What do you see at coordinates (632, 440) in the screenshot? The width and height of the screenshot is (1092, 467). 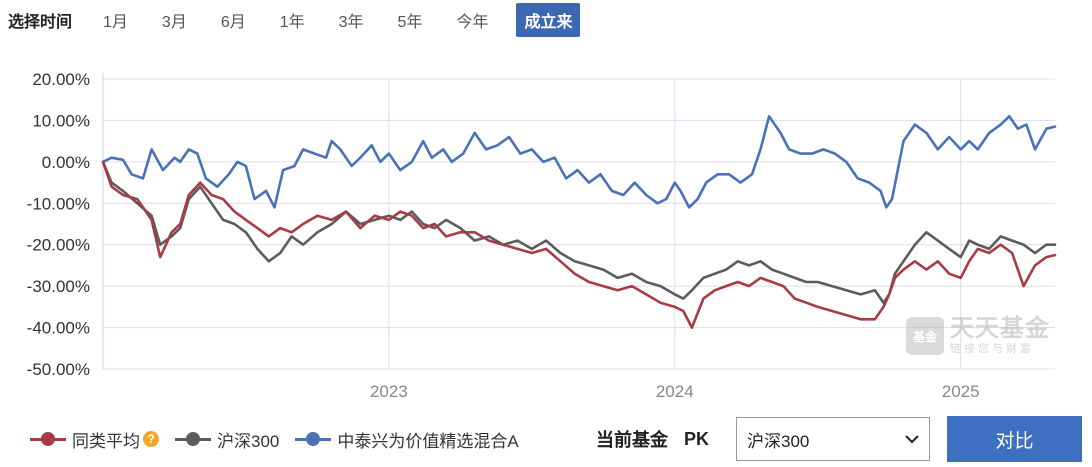 I see `current-fund-label: 当前基金` at bounding box center [632, 440].